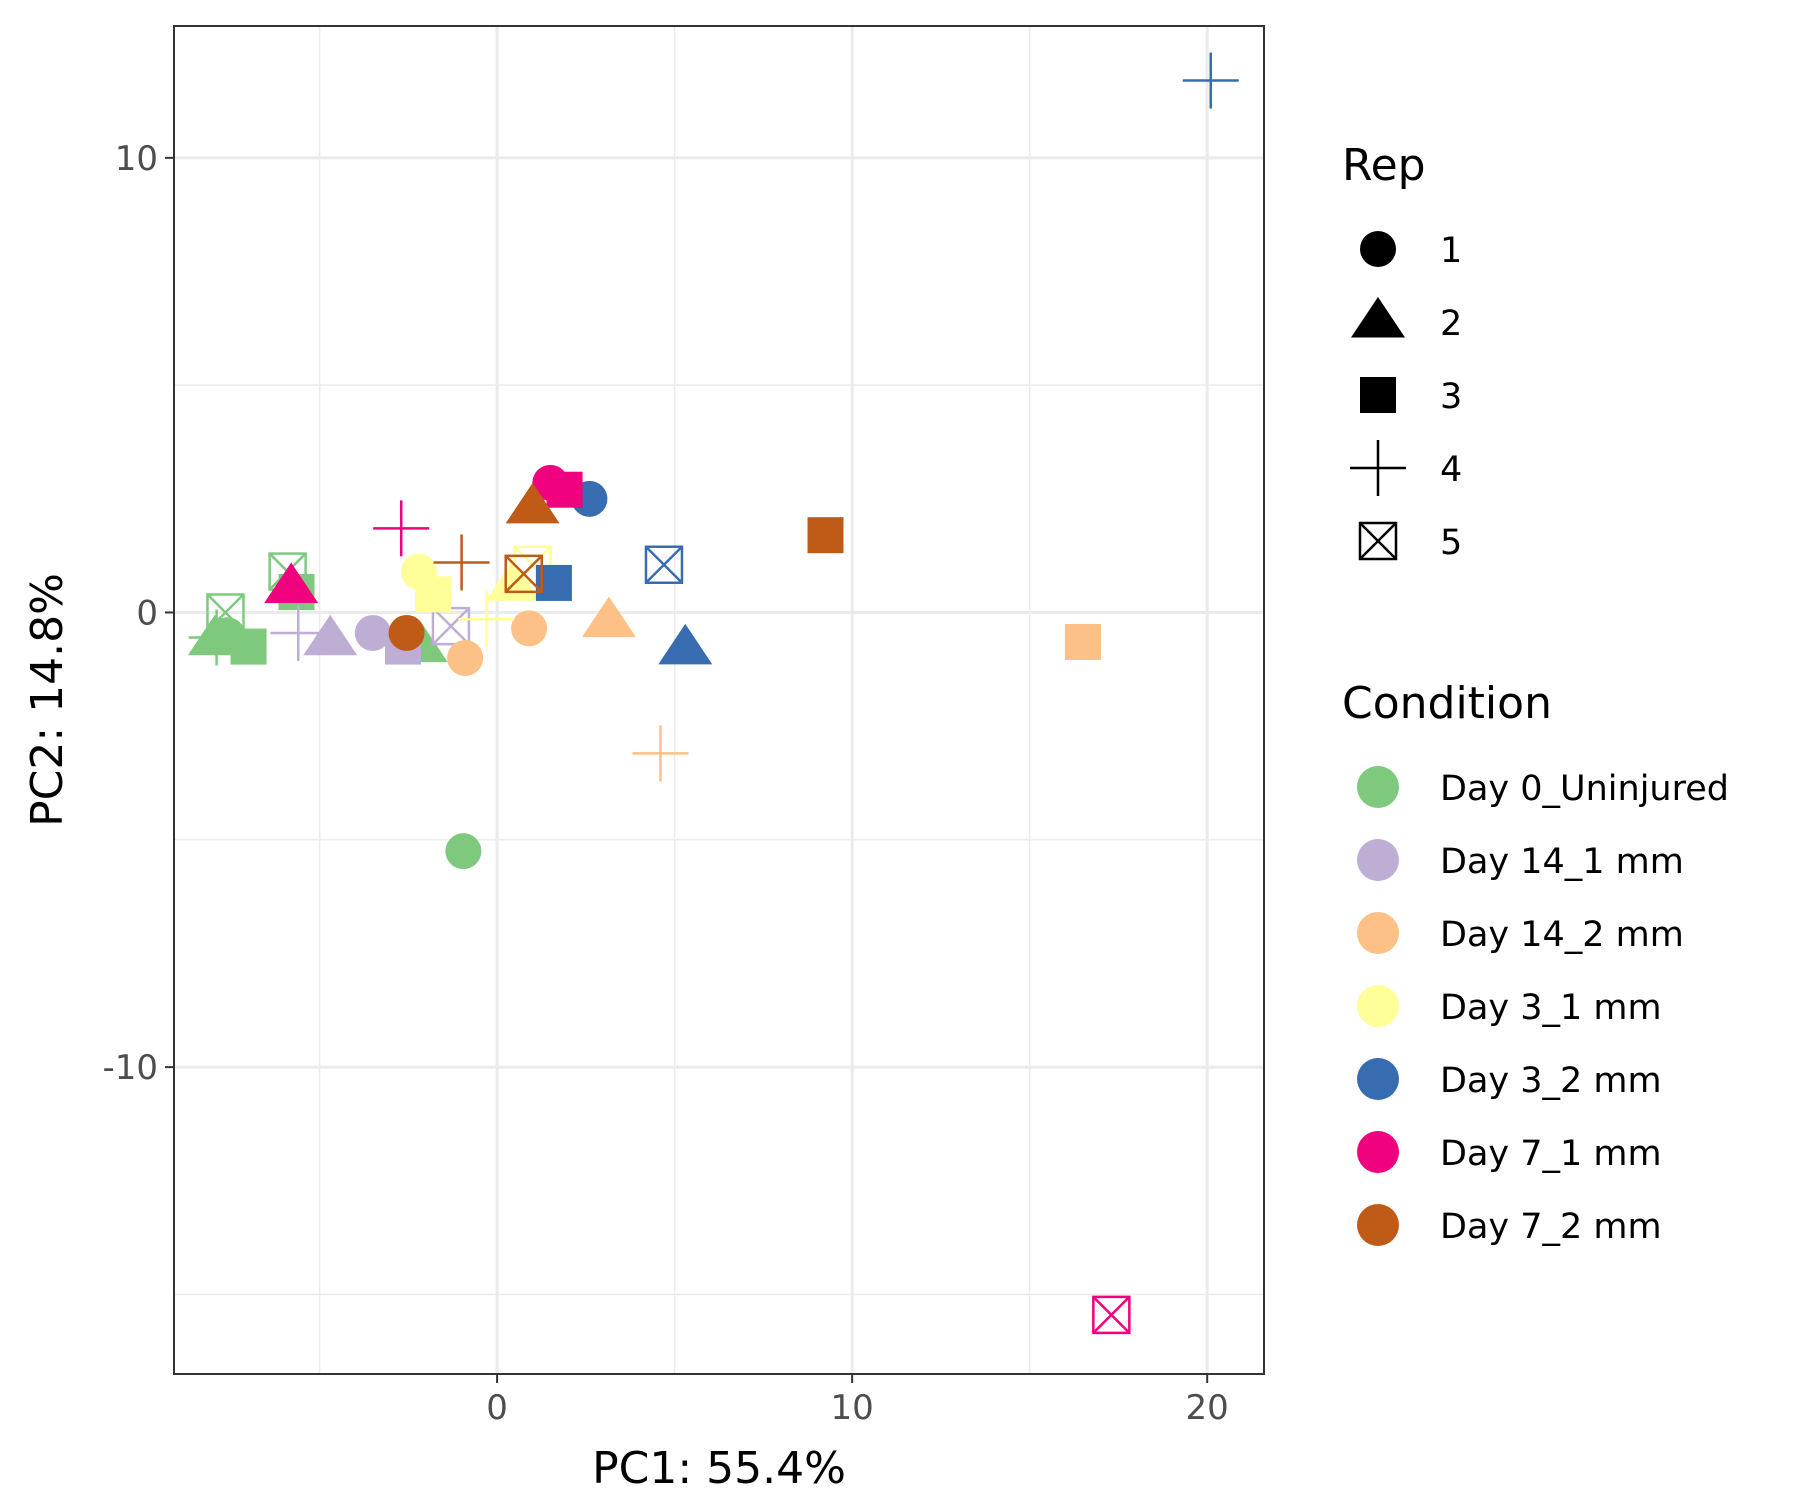 The image size is (1800, 1500). What do you see at coordinates (1451, 543) in the screenshot?
I see `rep-legend-label: 5` at bounding box center [1451, 543].